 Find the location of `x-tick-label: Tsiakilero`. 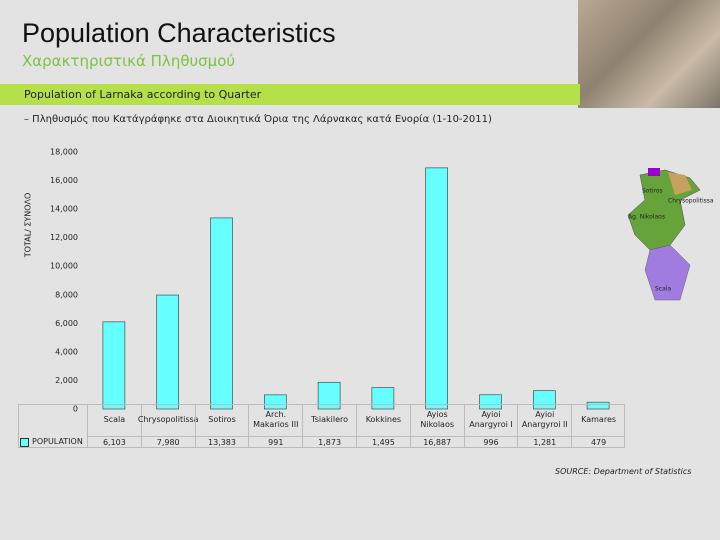

x-tick-label: Tsiakilero is located at coordinates (329, 420).